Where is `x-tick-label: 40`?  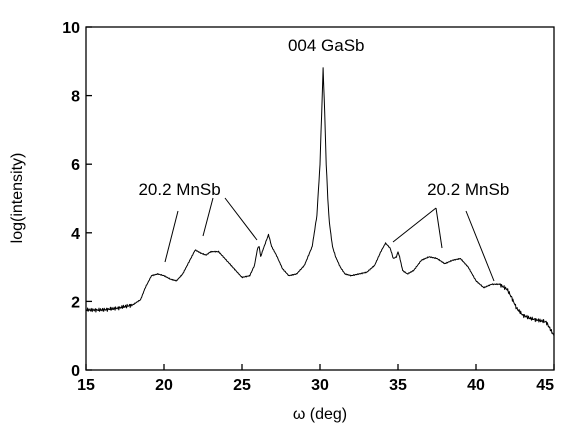
x-tick-label: 40 is located at coordinates (476, 385).